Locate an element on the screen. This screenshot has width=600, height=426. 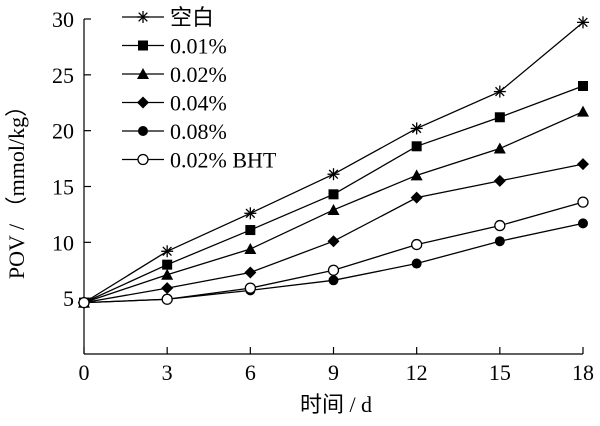
y-axis-label: POV / （mmol/kg） is located at coordinates (16, 187).